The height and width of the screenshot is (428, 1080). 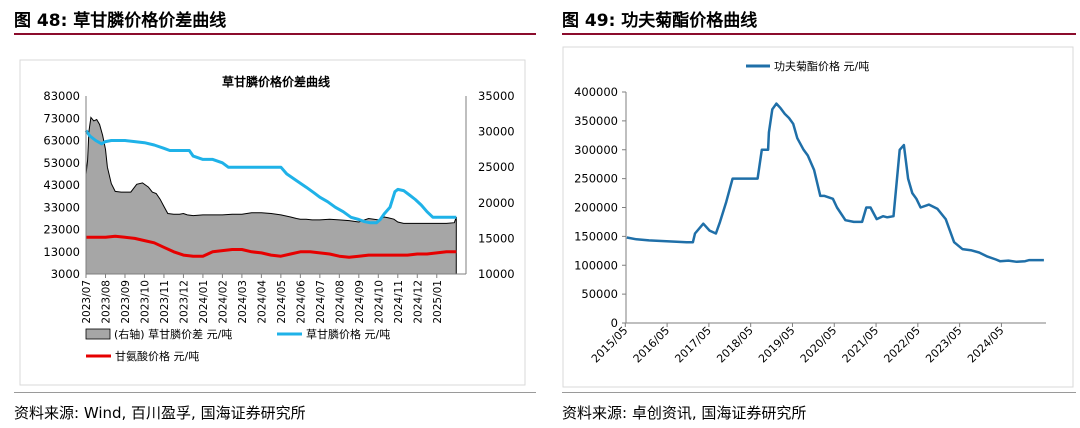 I want to click on series-cyhalothrin-price-line, so click(x=835, y=183).